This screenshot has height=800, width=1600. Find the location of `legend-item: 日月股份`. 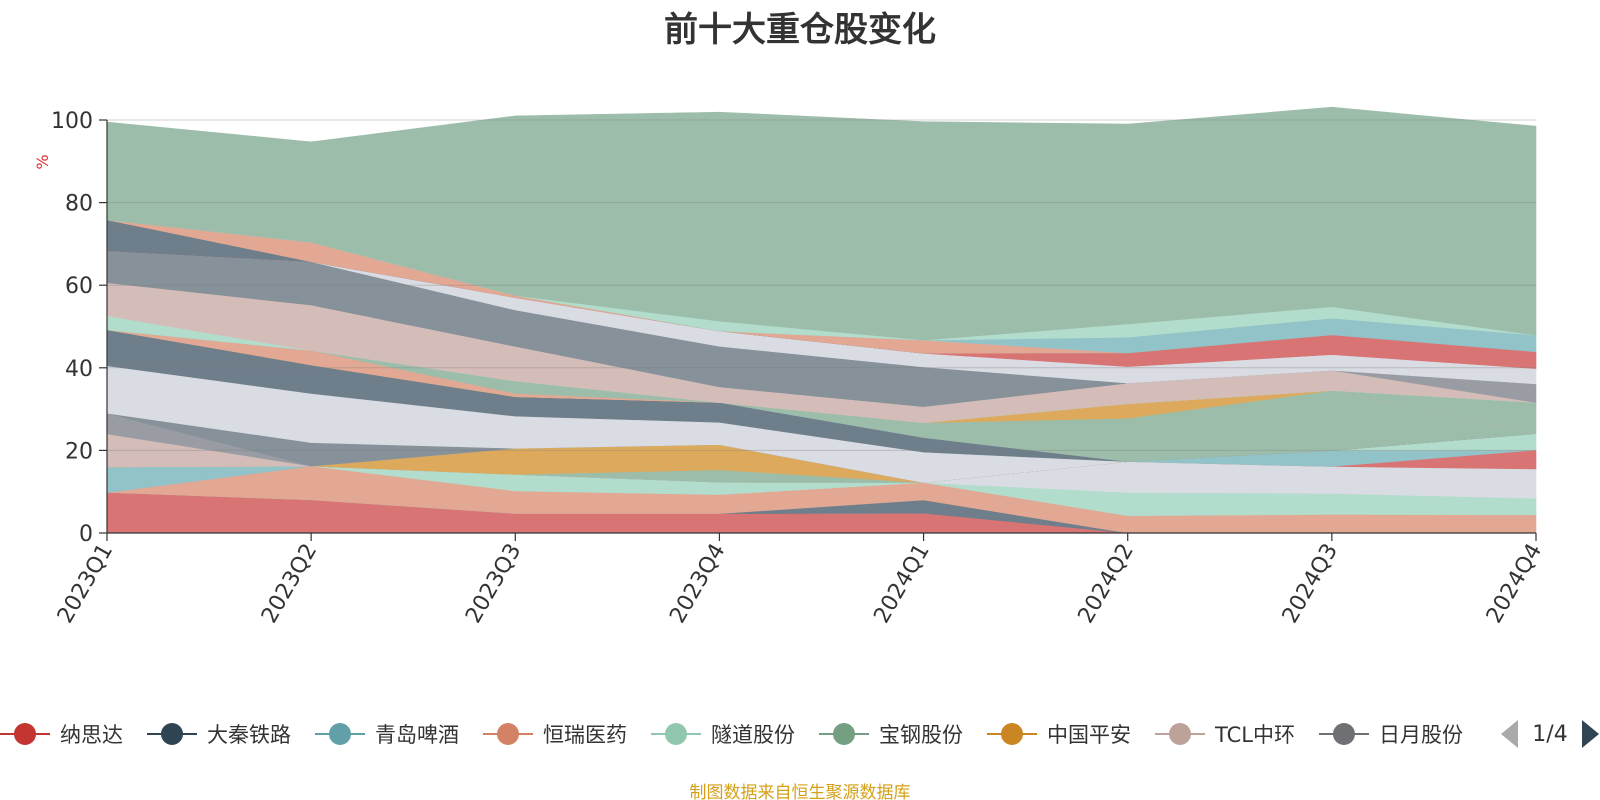

legend-item: 日月股份 is located at coordinates (1390, 735).